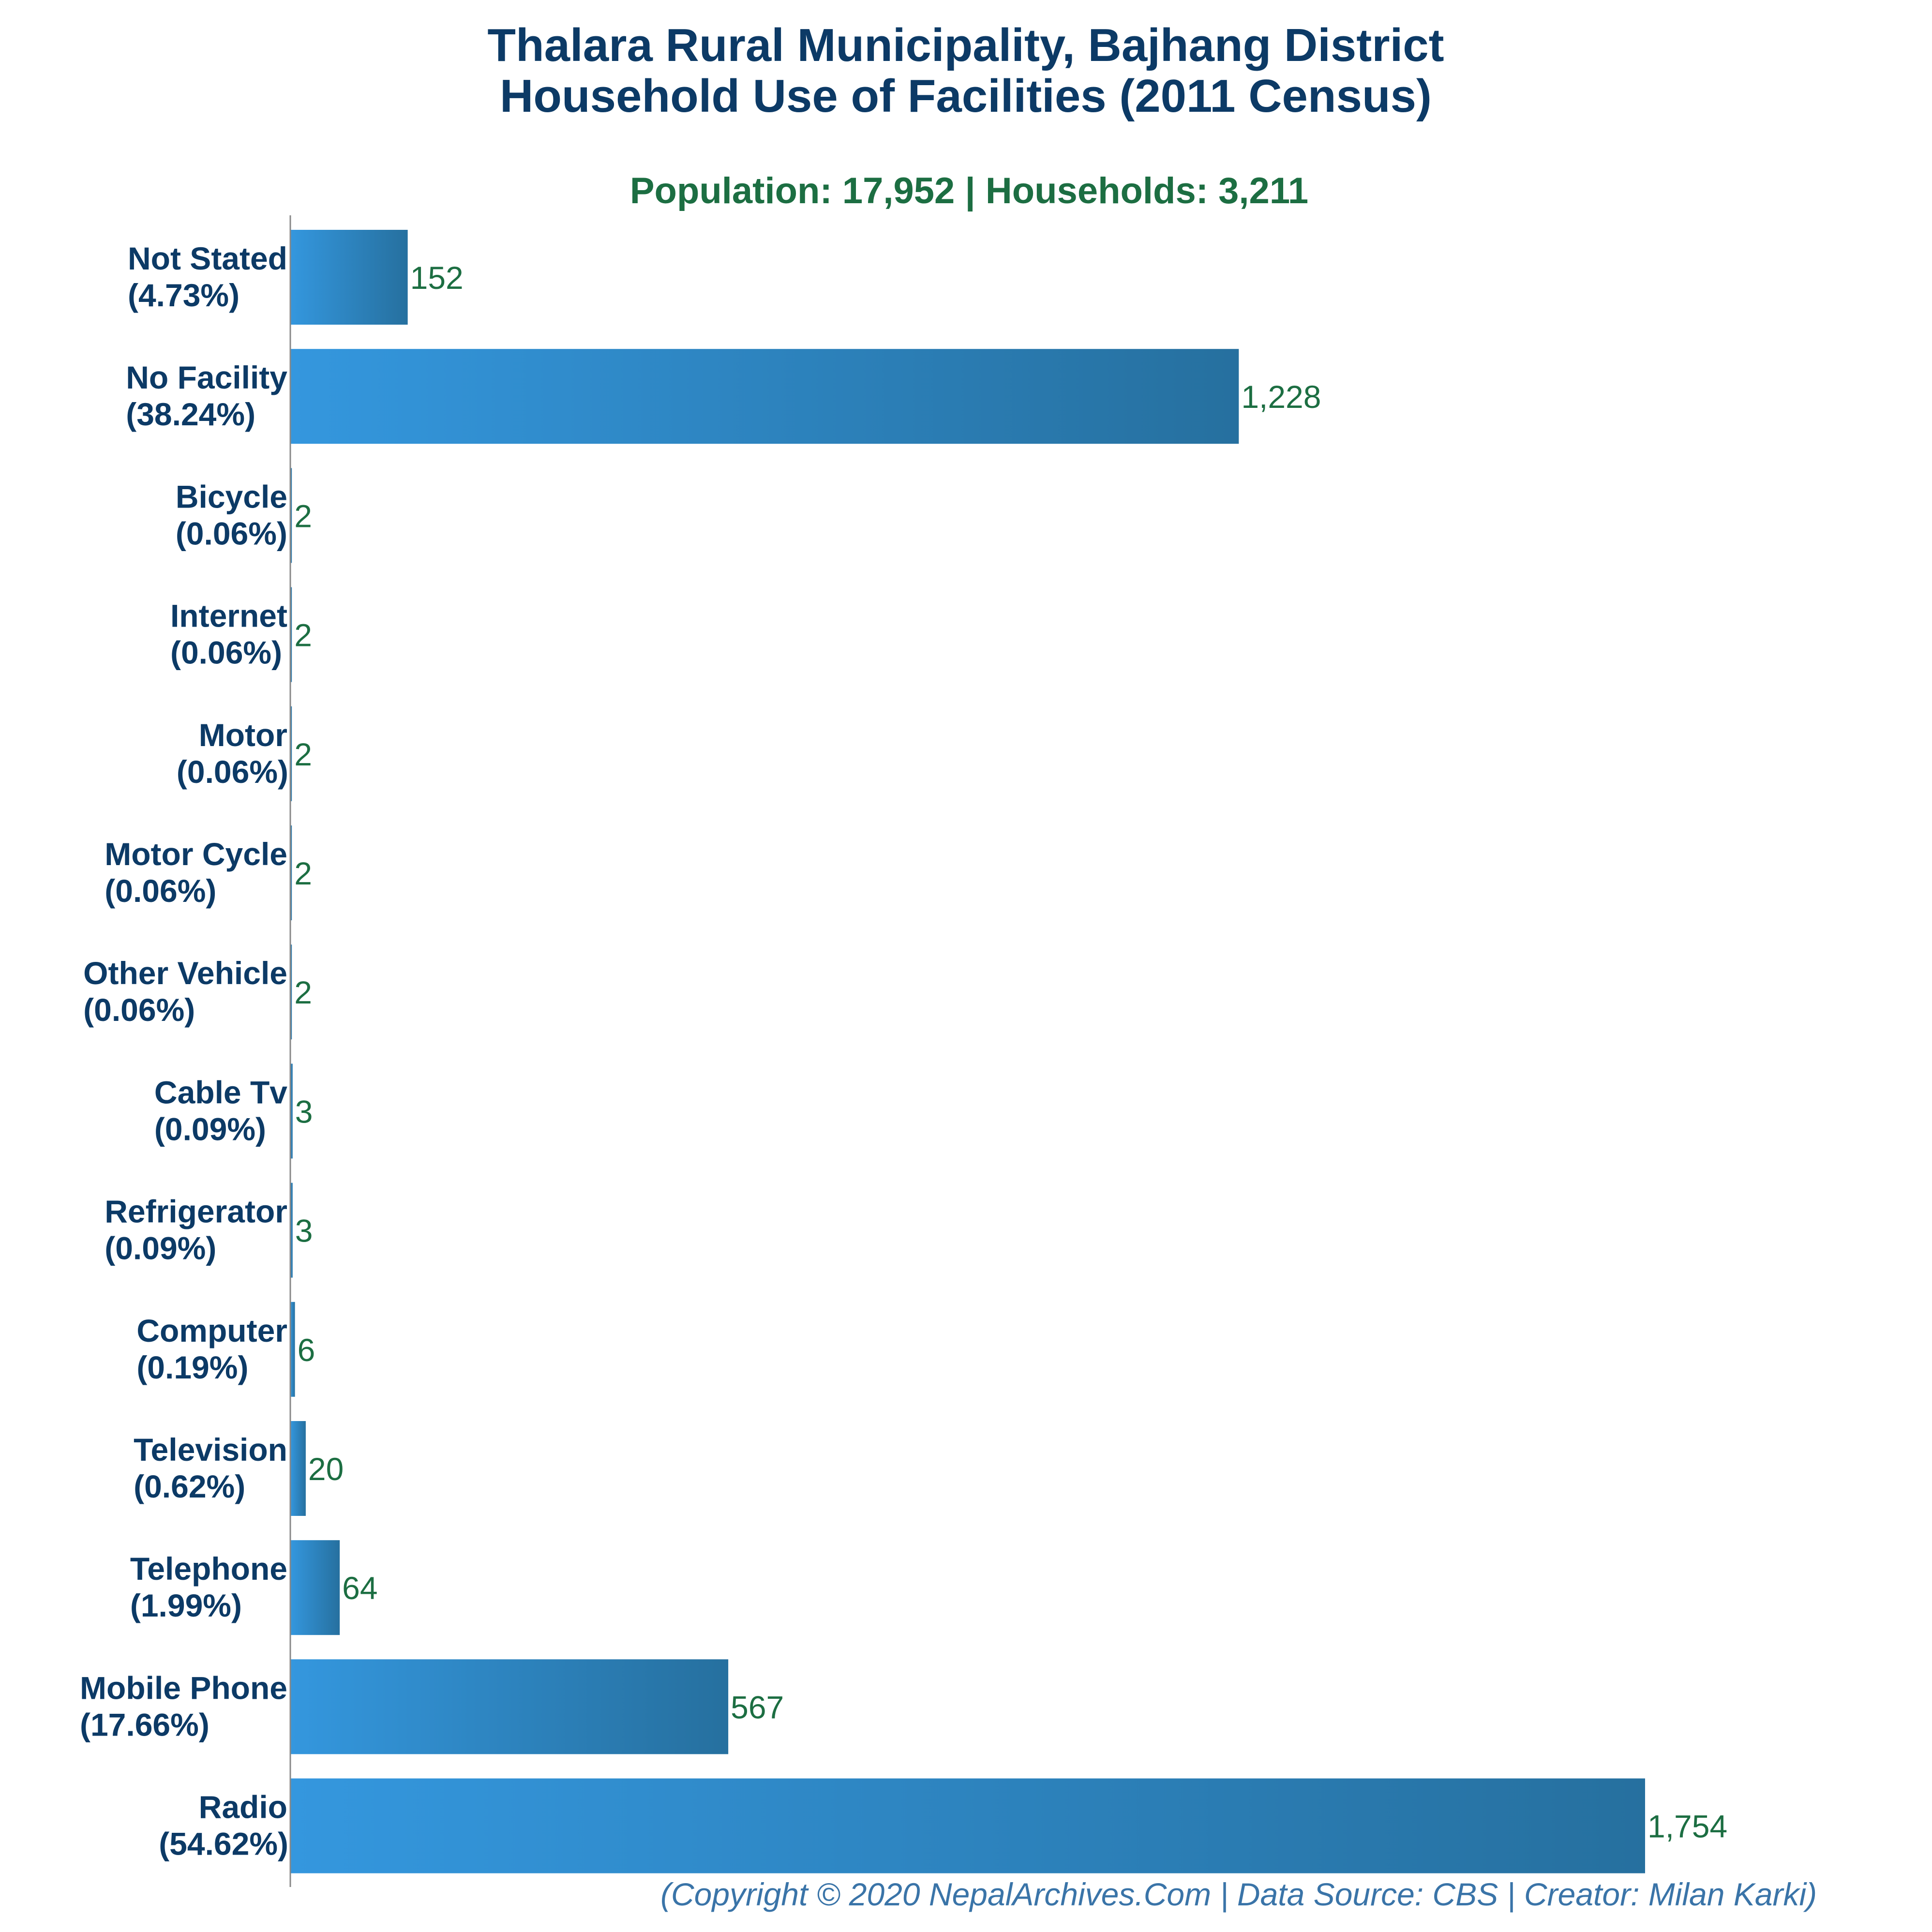 The image size is (1932, 1932). Describe the element at coordinates (969, 191) in the screenshot. I see `chart-subtitle: Population: 17,952 | Households: 3,211` at that location.